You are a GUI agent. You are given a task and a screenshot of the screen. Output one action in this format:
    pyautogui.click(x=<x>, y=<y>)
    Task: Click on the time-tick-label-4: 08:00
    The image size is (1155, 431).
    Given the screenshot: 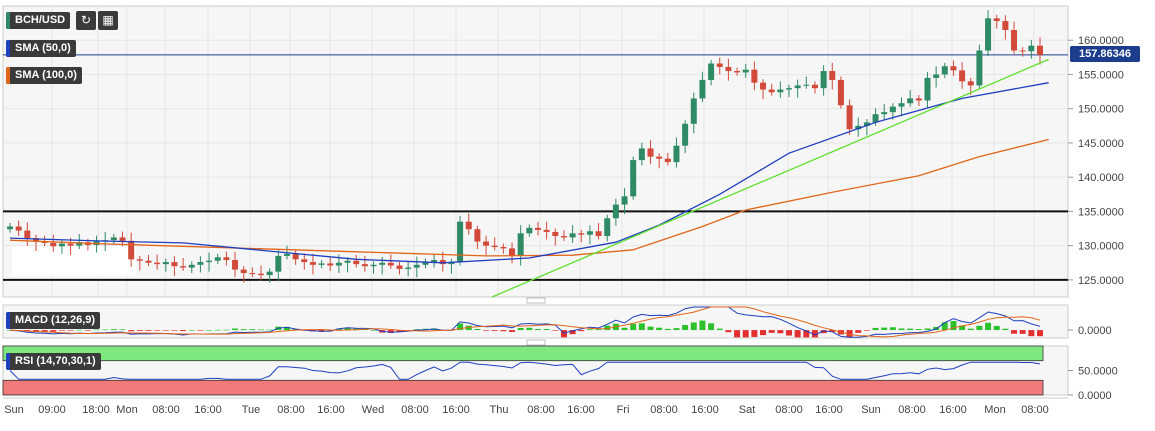 What is the action you would take?
    pyautogui.click(x=166, y=410)
    